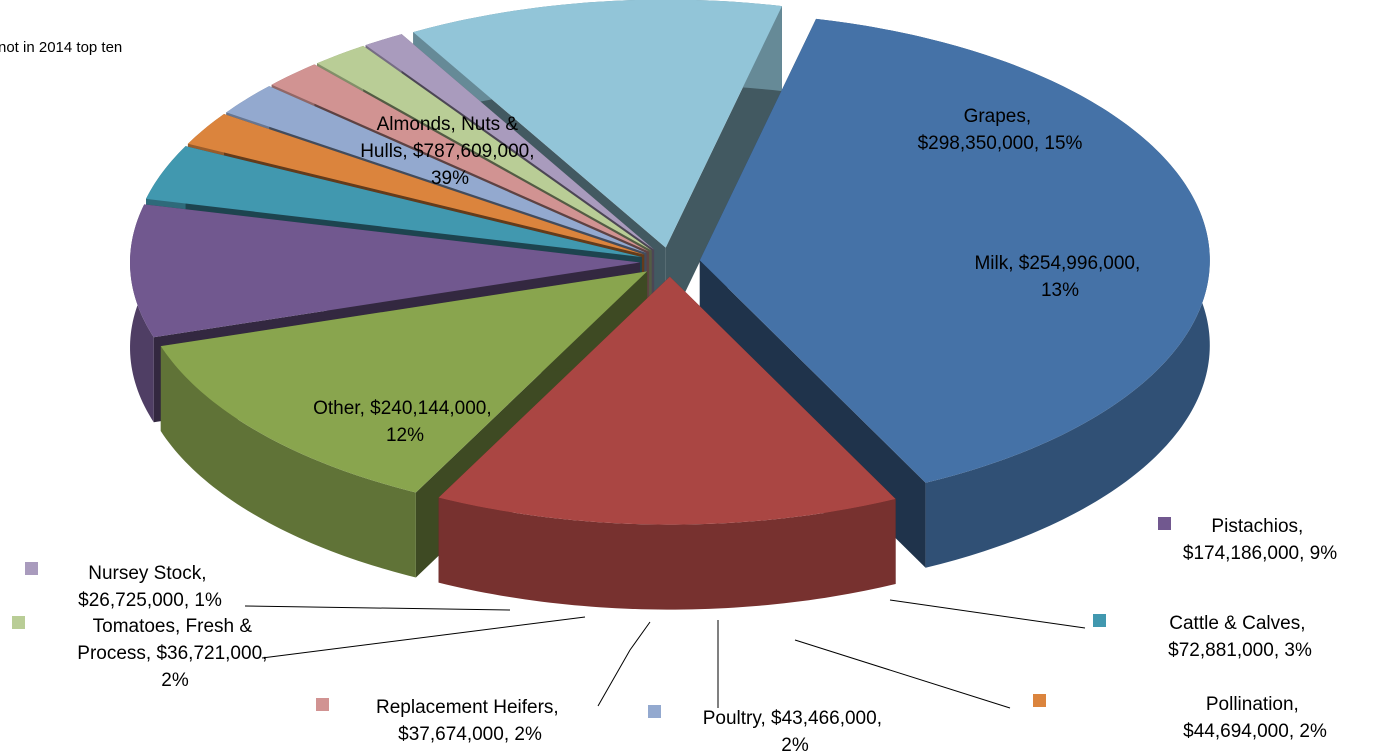 This screenshot has width=1379, height=755. I want to click on label-line: Almonds, Nuts &, so click(450, 124).